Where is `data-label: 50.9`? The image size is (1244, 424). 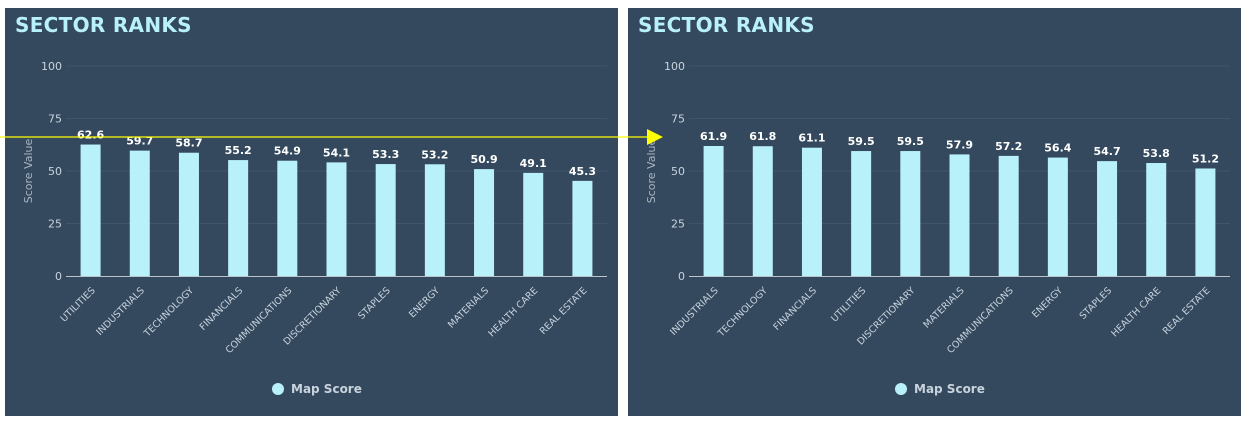
data-label: 50.9 is located at coordinates (483, 159).